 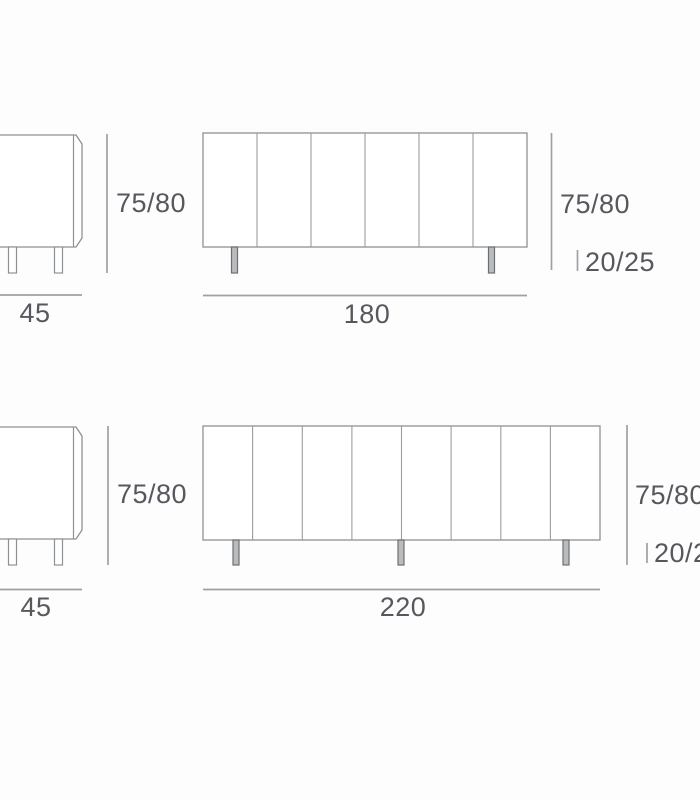 I want to click on sideboard-220-side-view, so click(x=41, y=496).